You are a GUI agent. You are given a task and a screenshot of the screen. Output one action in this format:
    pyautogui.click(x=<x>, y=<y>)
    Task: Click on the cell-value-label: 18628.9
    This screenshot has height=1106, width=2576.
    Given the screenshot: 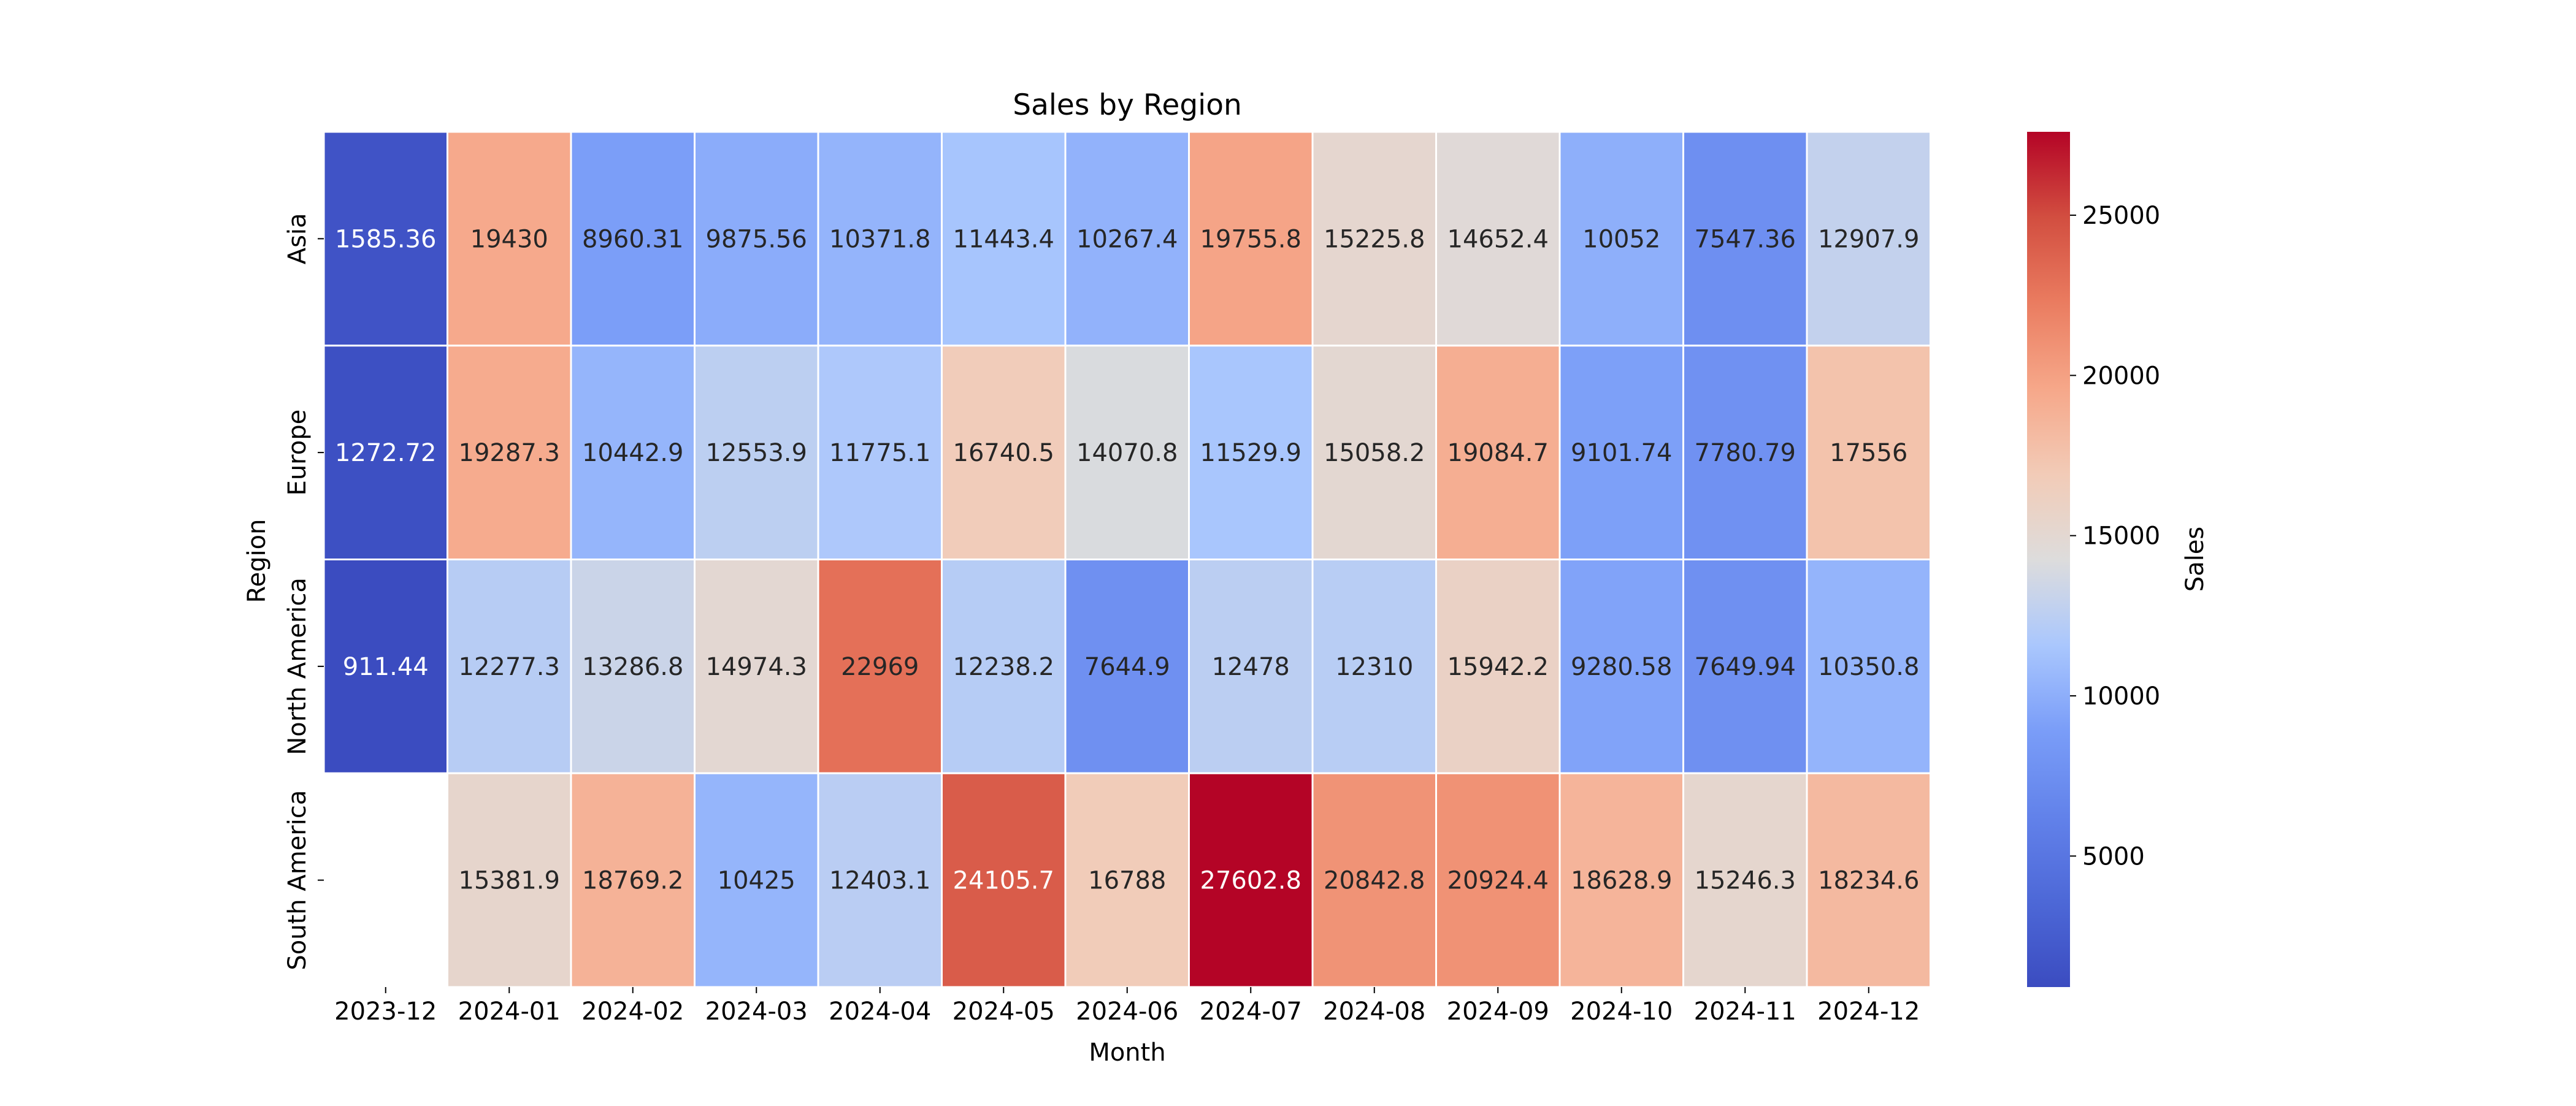 What is the action you would take?
    pyautogui.click(x=1621, y=881)
    